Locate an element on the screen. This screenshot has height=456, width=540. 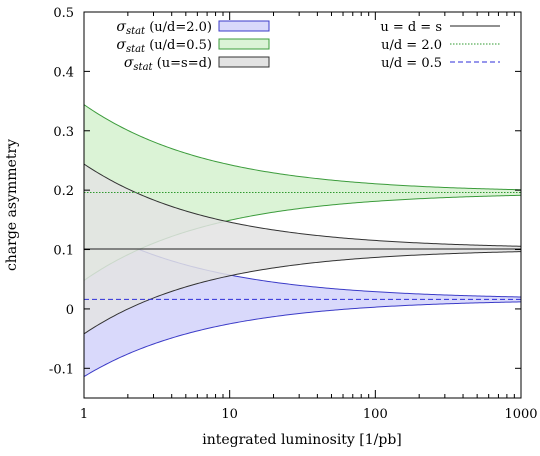
x-axis-label: integrated luminosity [1/pb] is located at coordinates (302, 440).